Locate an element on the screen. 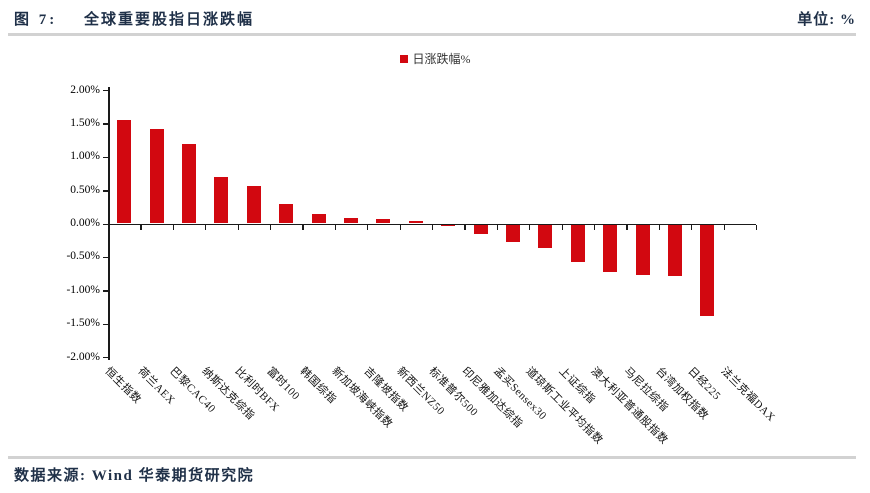  bar-马尼拉综指 is located at coordinates (642, 250).